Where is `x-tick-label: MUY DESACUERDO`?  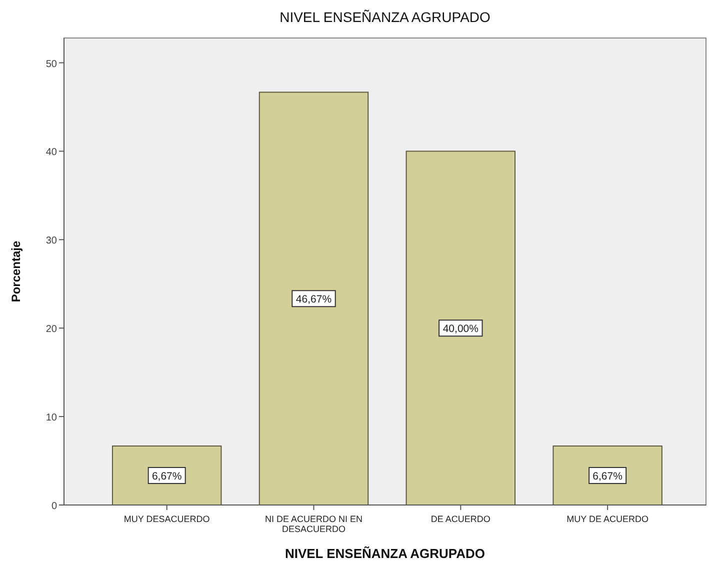 x-tick-label: MUY DESACUERDO is located at coordinates (167, 519).